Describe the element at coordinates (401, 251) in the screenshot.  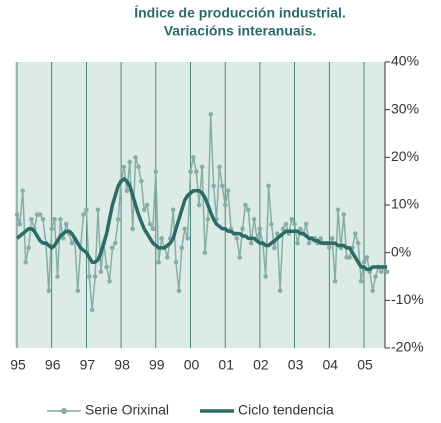
I see `y-tick-label: 0%` at that location.